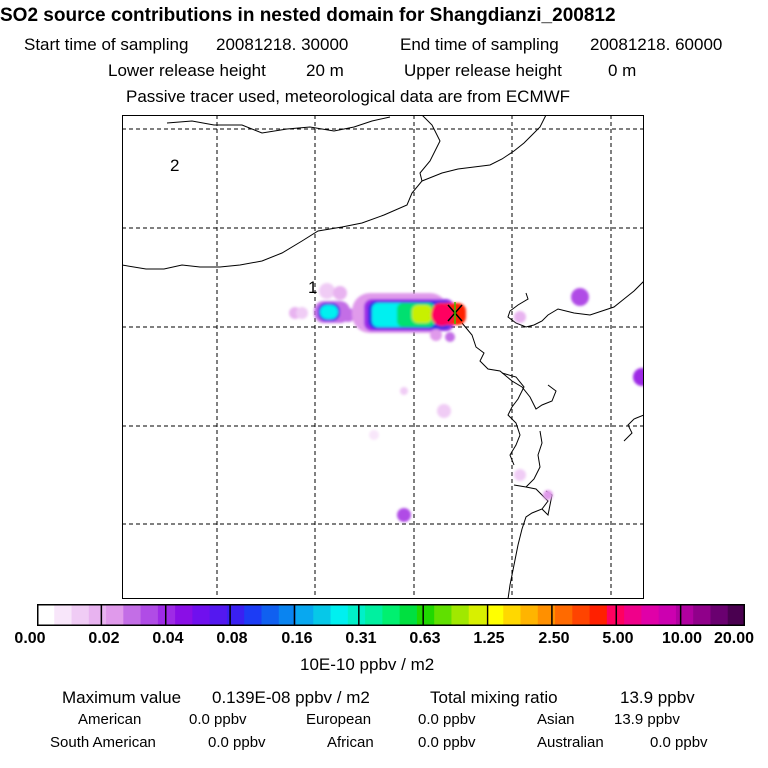 The width and height of the screenshot is (768, 768). Describe the element at coordinates (325, 70) in the screenshot. I see `lower-release-height-value: 20 m` at that location.